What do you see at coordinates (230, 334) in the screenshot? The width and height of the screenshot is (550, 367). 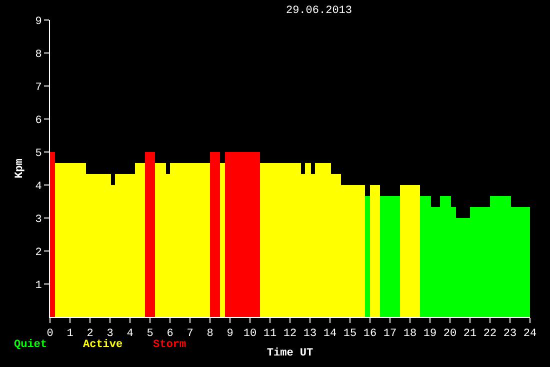 I see `x-tick-label: 9` at bounding box center [230, 334].